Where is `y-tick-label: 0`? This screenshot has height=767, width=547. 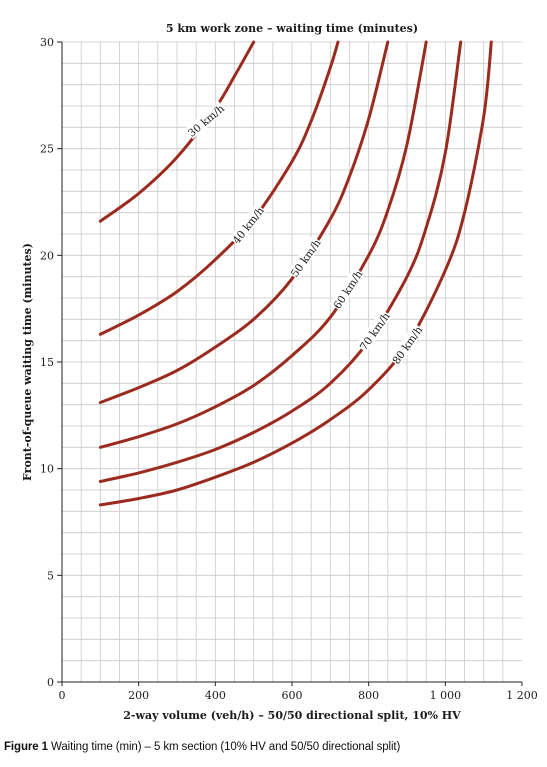 y-tick-label: 0 is located at coordinates (50, 682).